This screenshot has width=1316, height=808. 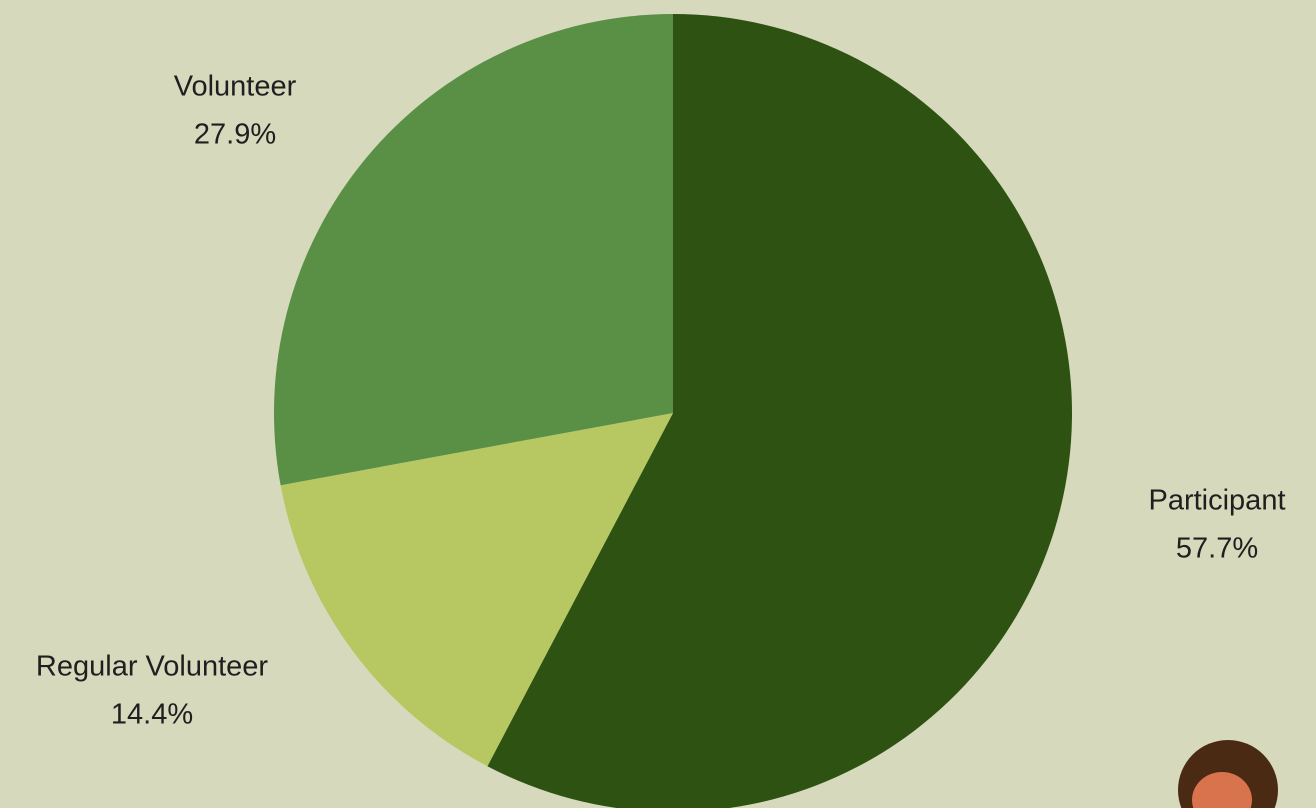 What do you see at coordinates (235, 87) in the screenshot?
I see `slice-label: Volunteer` at bounding box center [235, 87].